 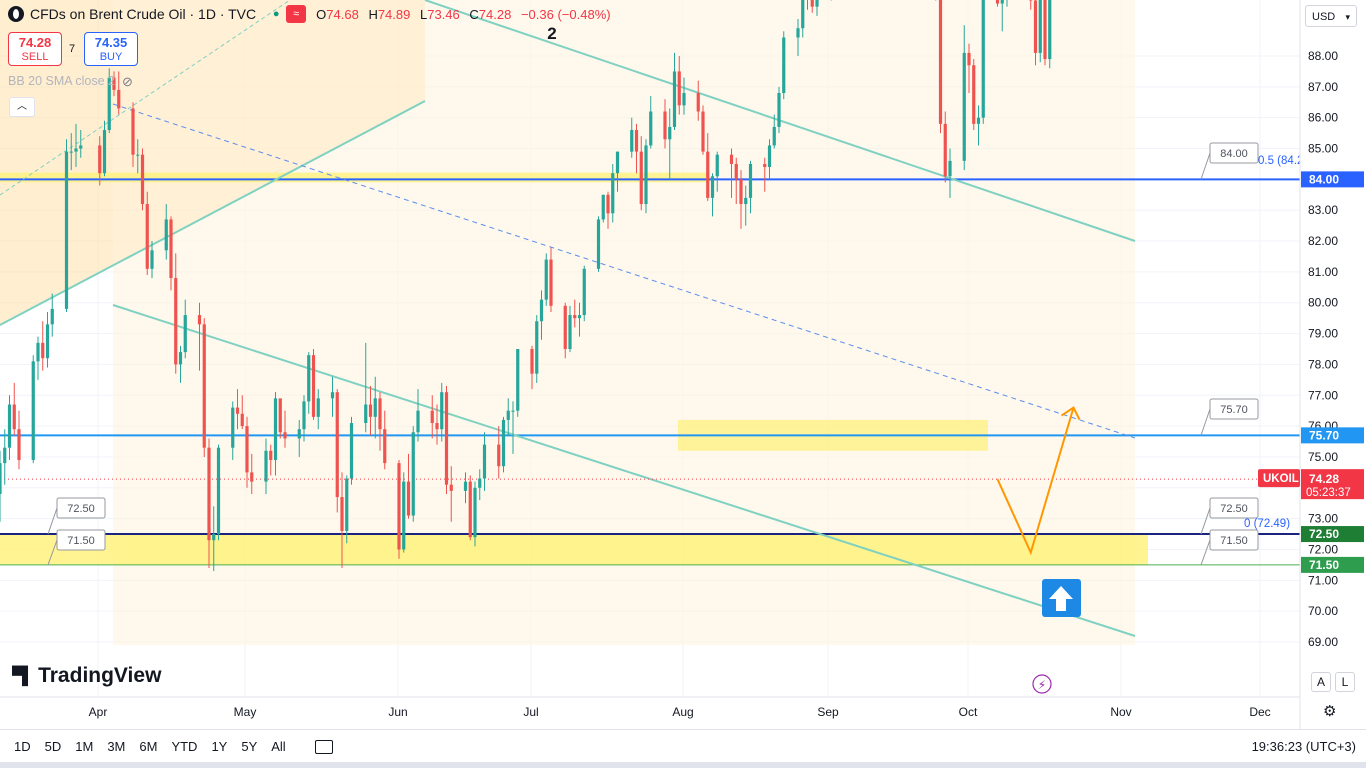 I want to click on currency-select: USD ▾, so click(x=1331, y=16).